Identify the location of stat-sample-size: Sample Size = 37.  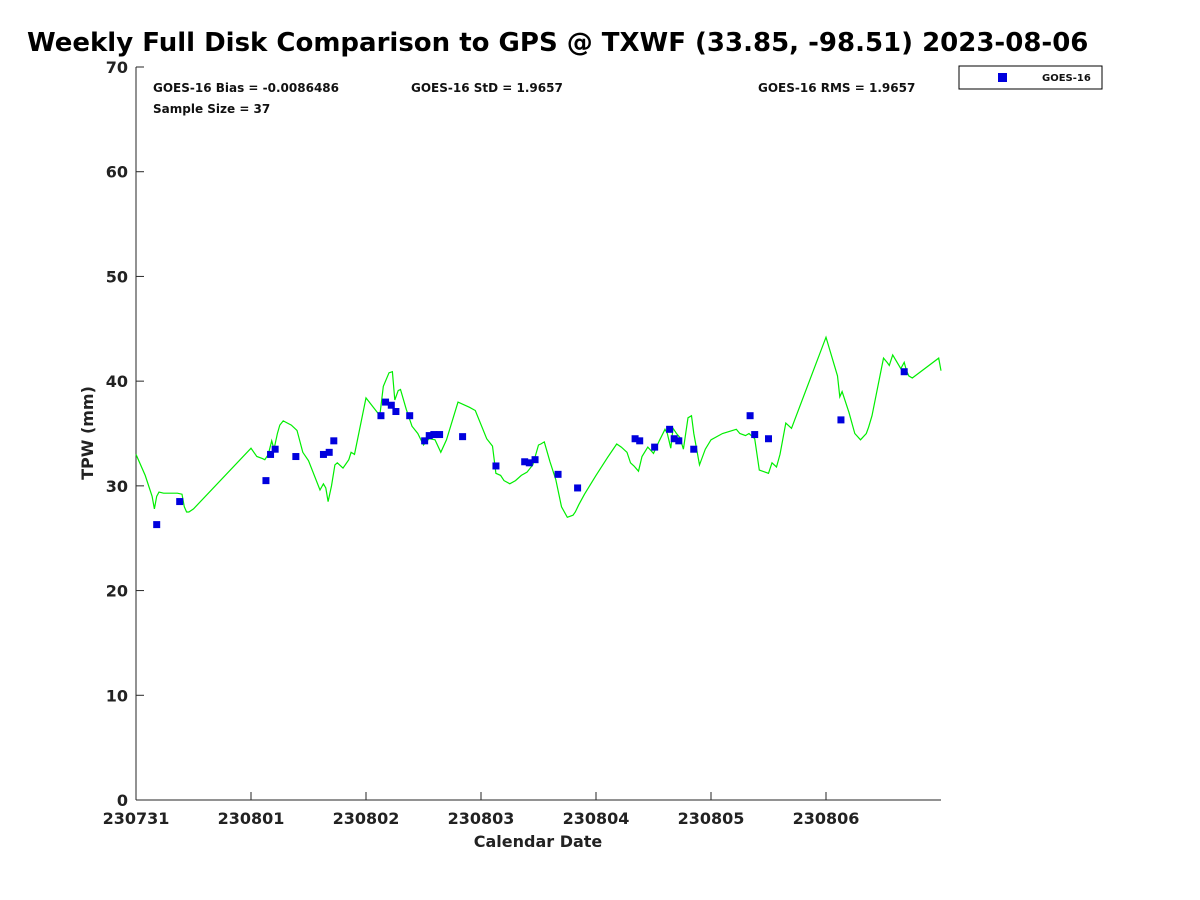
(211, 109).